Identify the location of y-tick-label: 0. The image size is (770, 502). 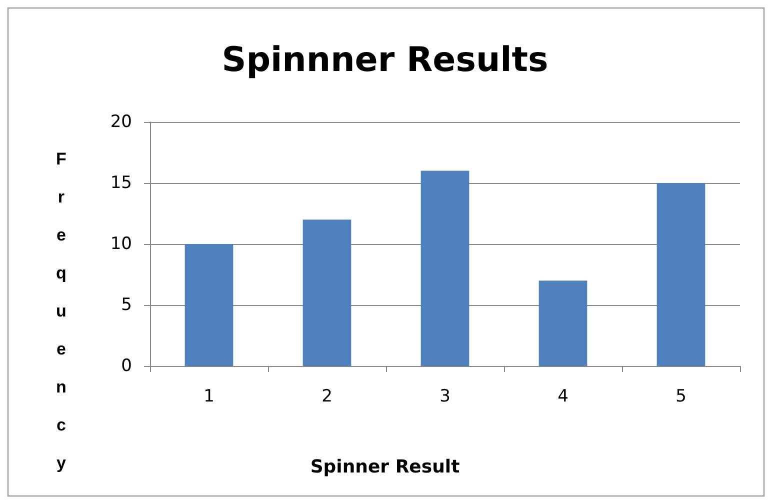
(126, 366).